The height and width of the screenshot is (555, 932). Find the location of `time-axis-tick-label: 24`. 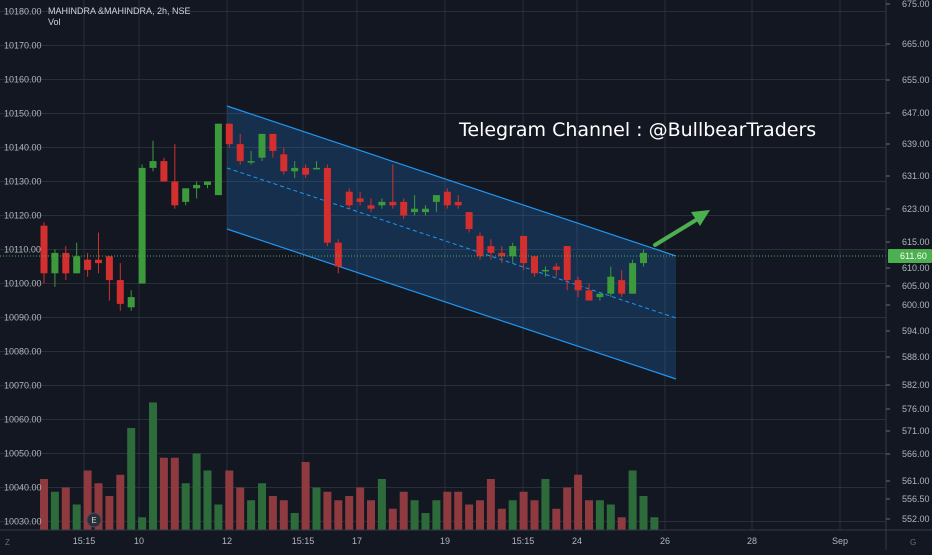

time-axis-tick-label: 24 is located at coordinates (577, 541).